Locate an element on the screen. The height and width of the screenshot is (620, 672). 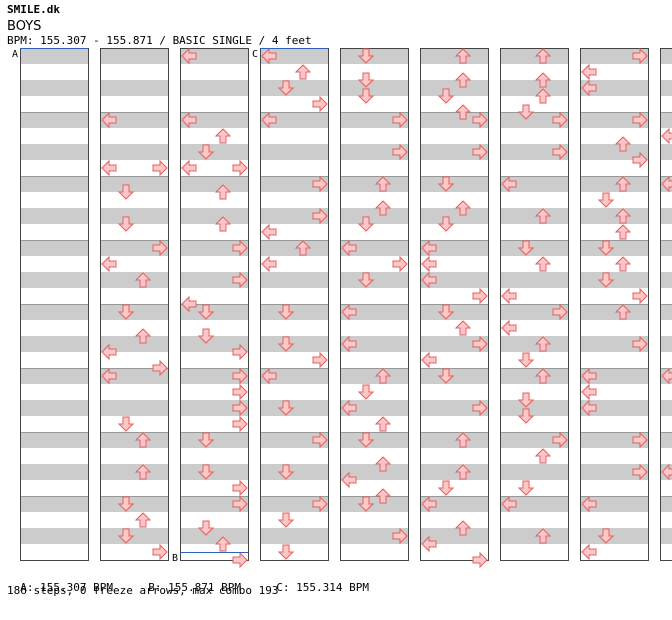
bpm-legend-b: B: 155.871 BPM is located at coordinates (194, 587).